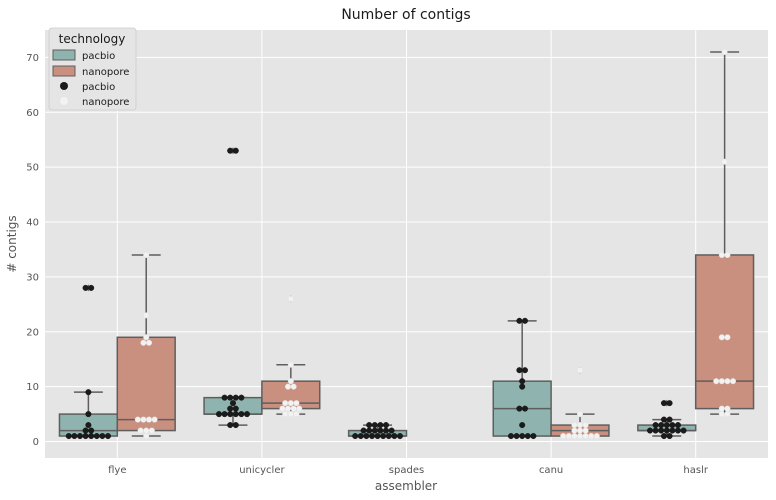 This screenshot has width=776, height=500. What do you see at coordinates (32, 58) in the screenshot?
I see `y-tick-label-70: 70` at bounding box center [32, 58].